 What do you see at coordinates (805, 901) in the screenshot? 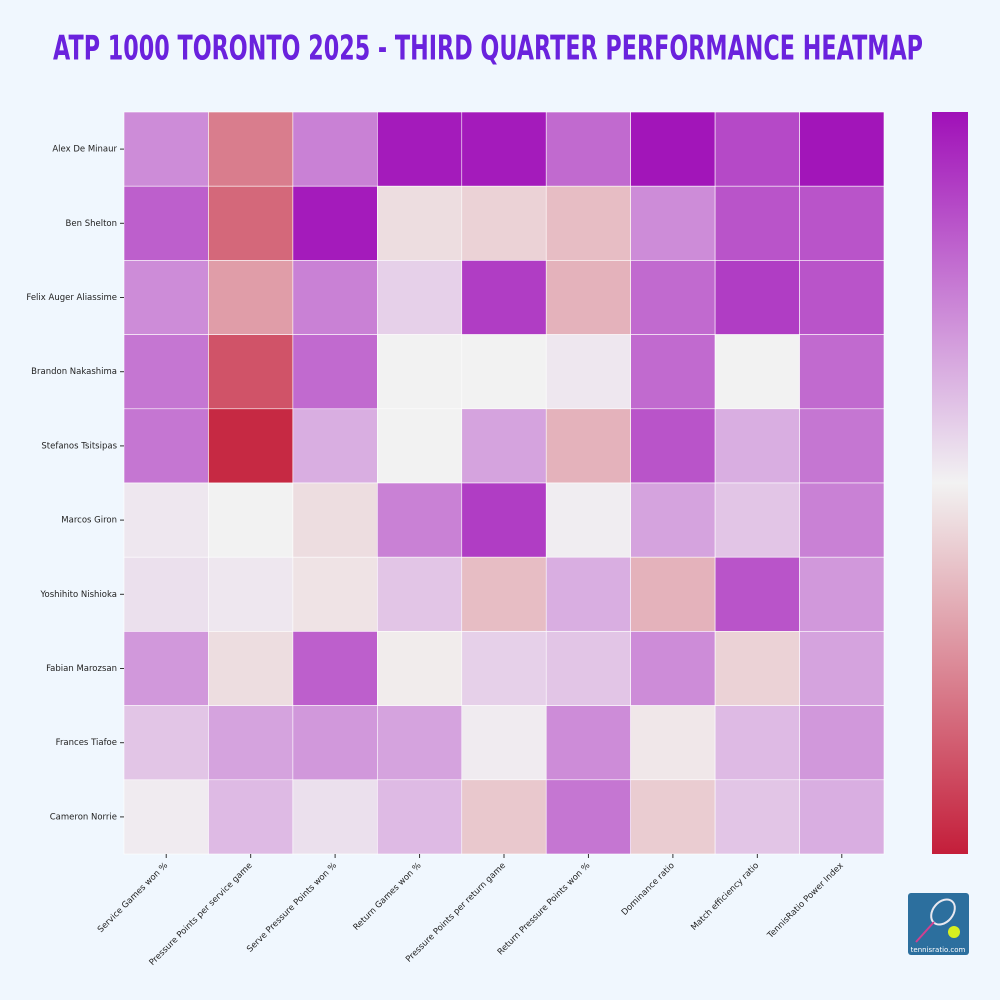
I see `column-label: TennisRatio Power Index` at bounding box center [805, 901].